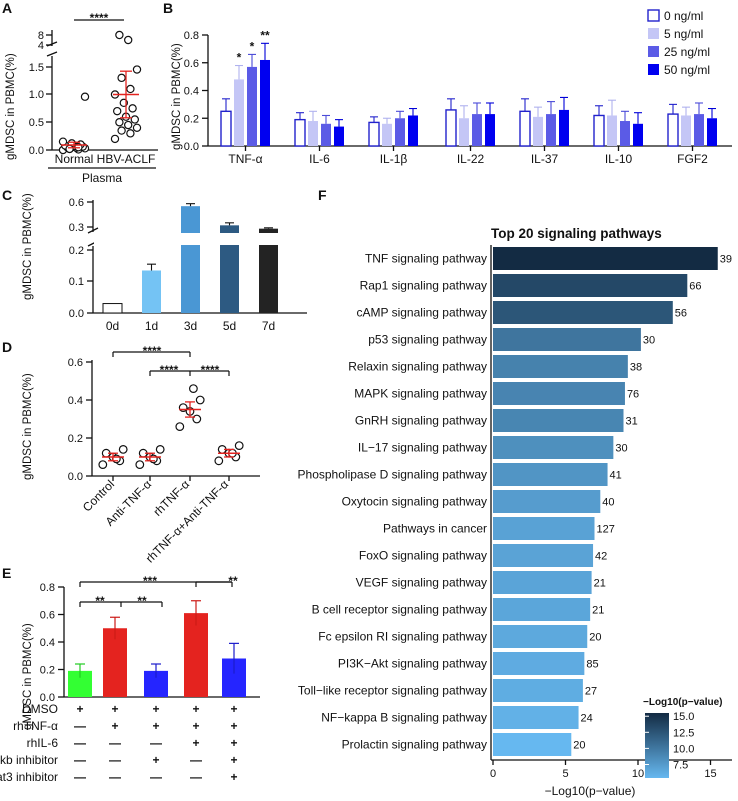 The image size is (738, 801). I want to click on c-x-tick-label: 1d, so click(151, 326).